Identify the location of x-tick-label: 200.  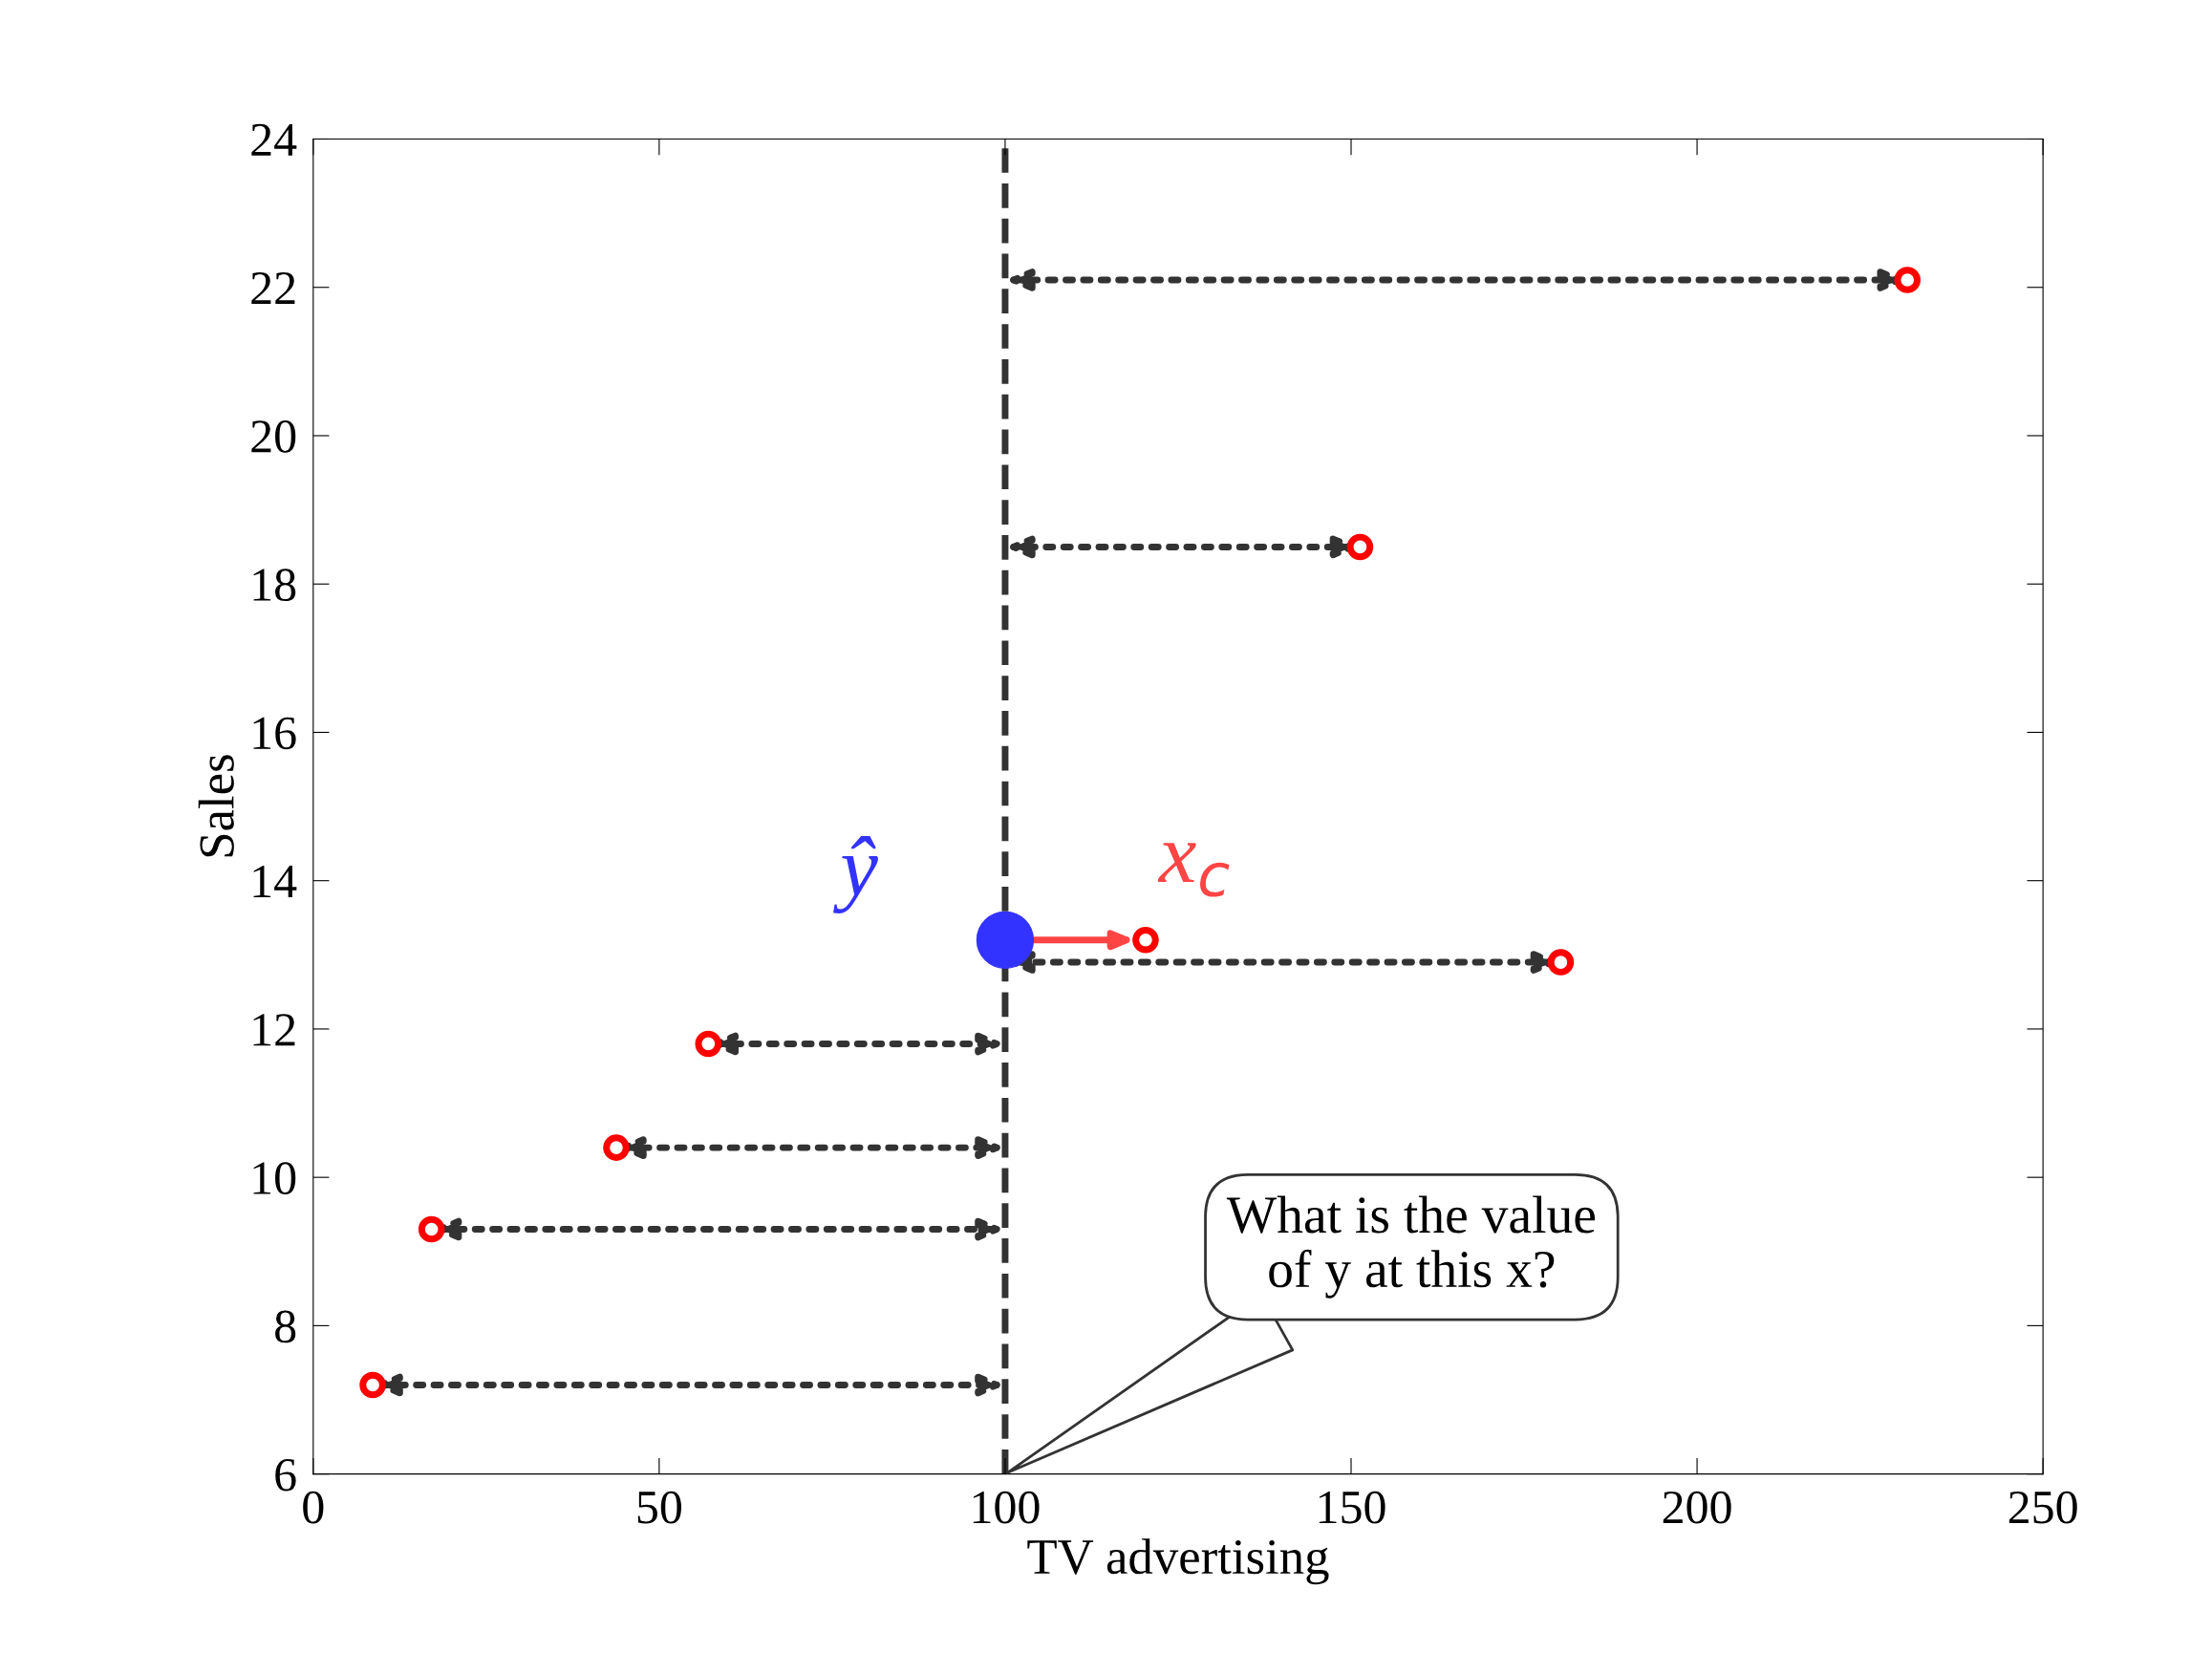
(1697, 1507).